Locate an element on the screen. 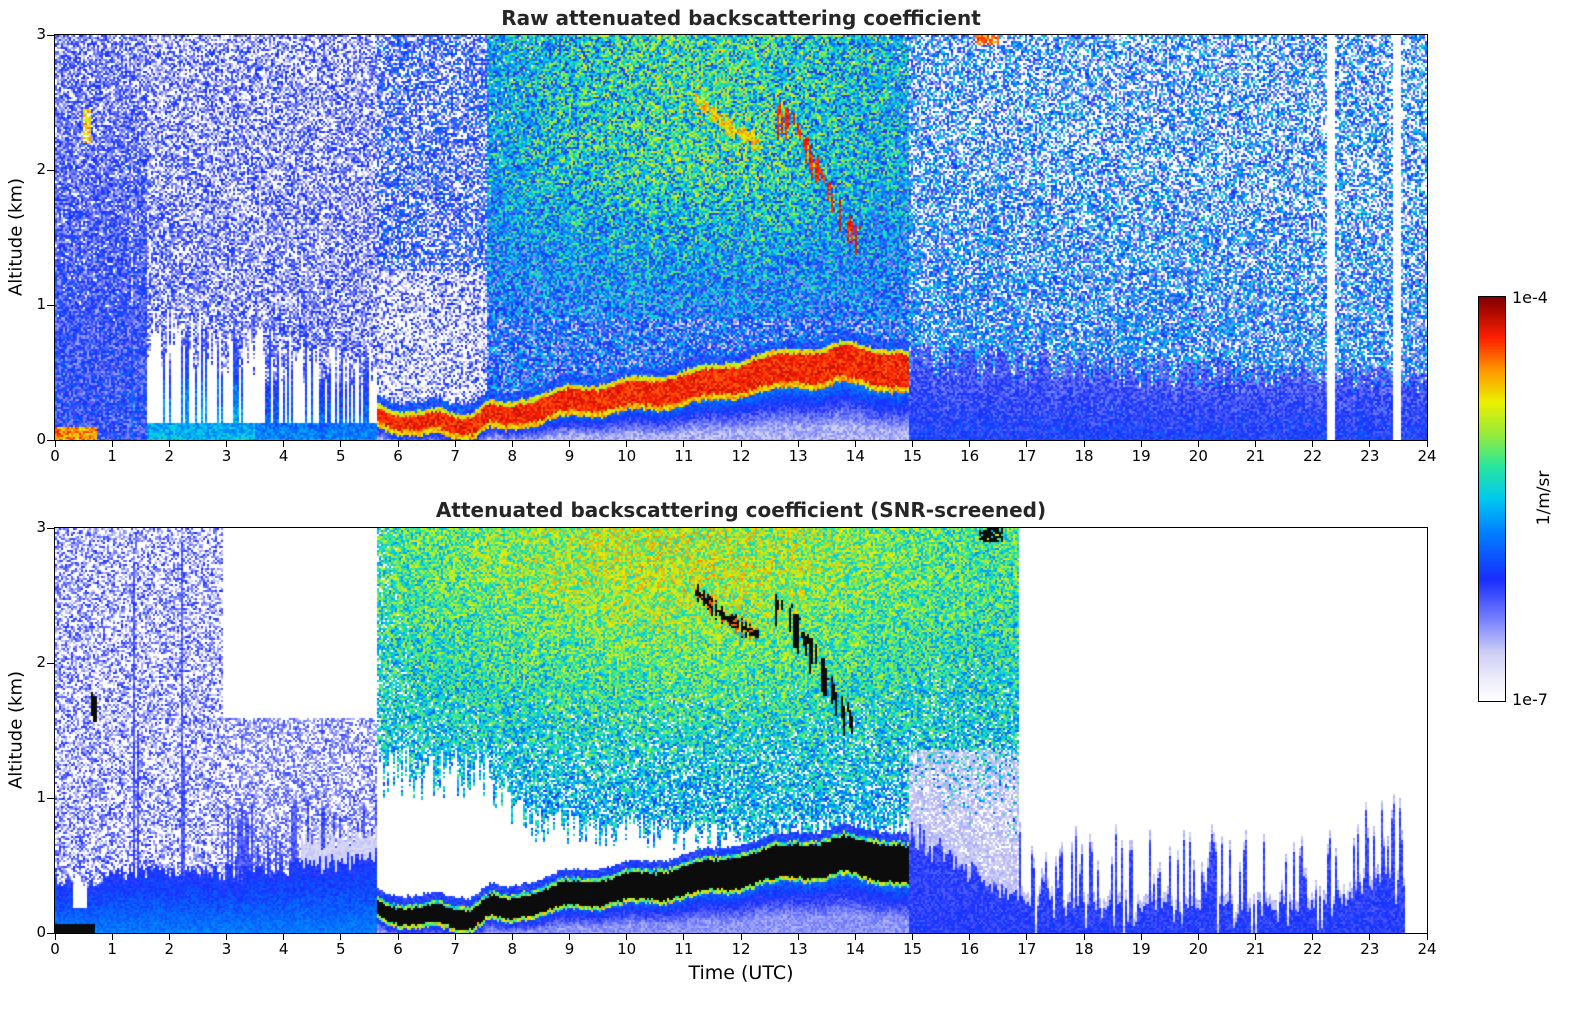 This screenshot has width=1595, height=1020. x-axis-label: Time (UTC) is located at coordinates (741, 973).